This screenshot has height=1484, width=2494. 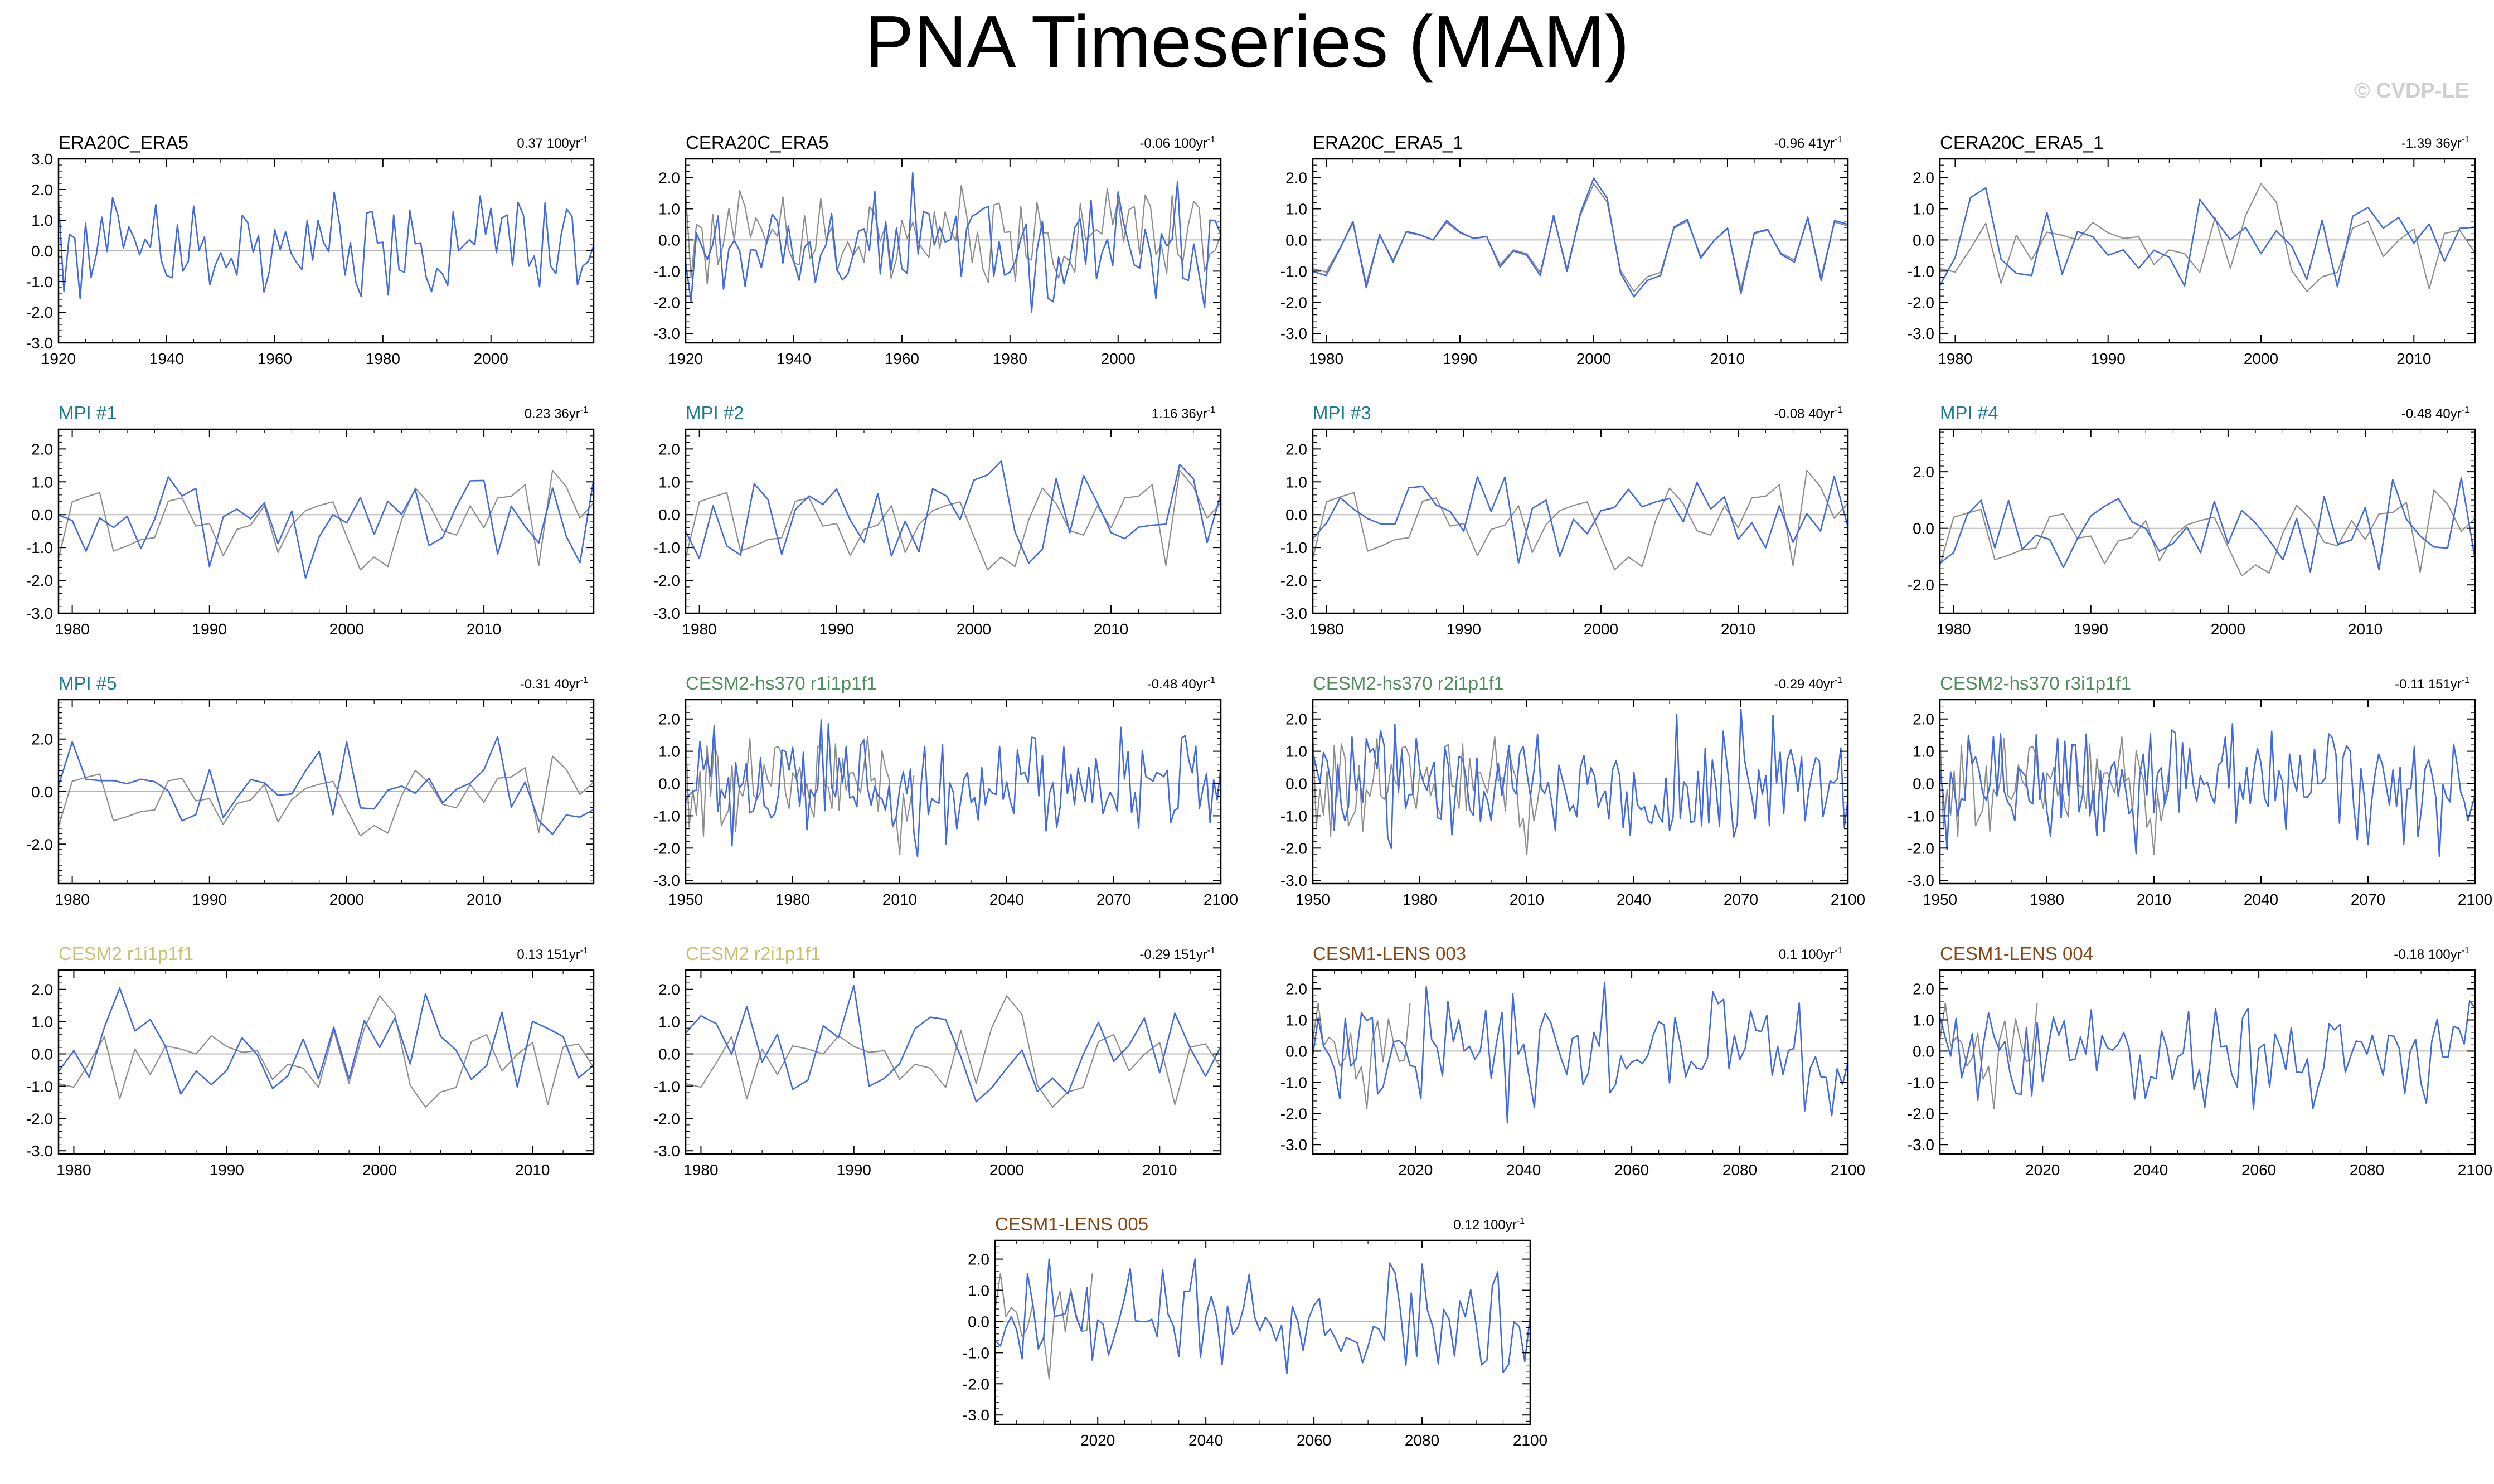 I want to click on x-tick-label: 1950, so click(x=1313, y=899).